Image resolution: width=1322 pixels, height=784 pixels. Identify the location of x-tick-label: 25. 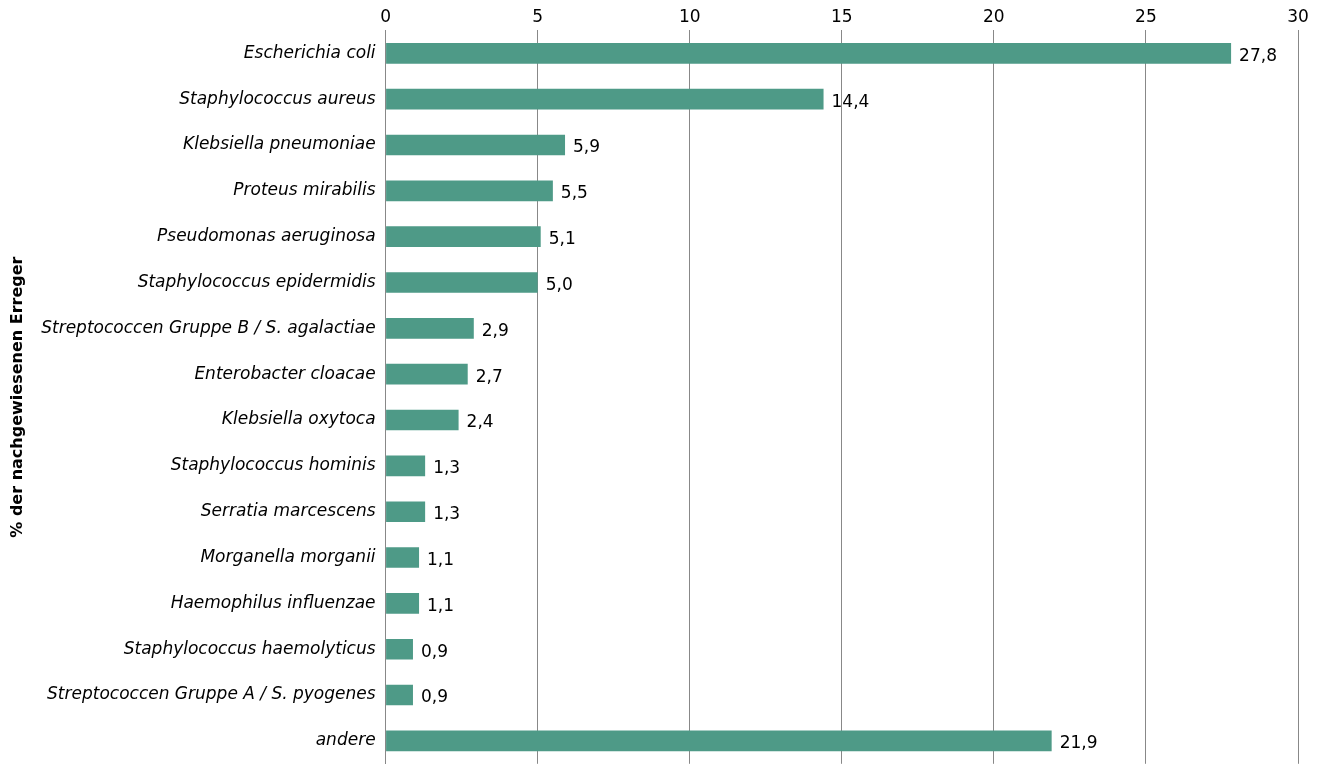
(1146, 15).